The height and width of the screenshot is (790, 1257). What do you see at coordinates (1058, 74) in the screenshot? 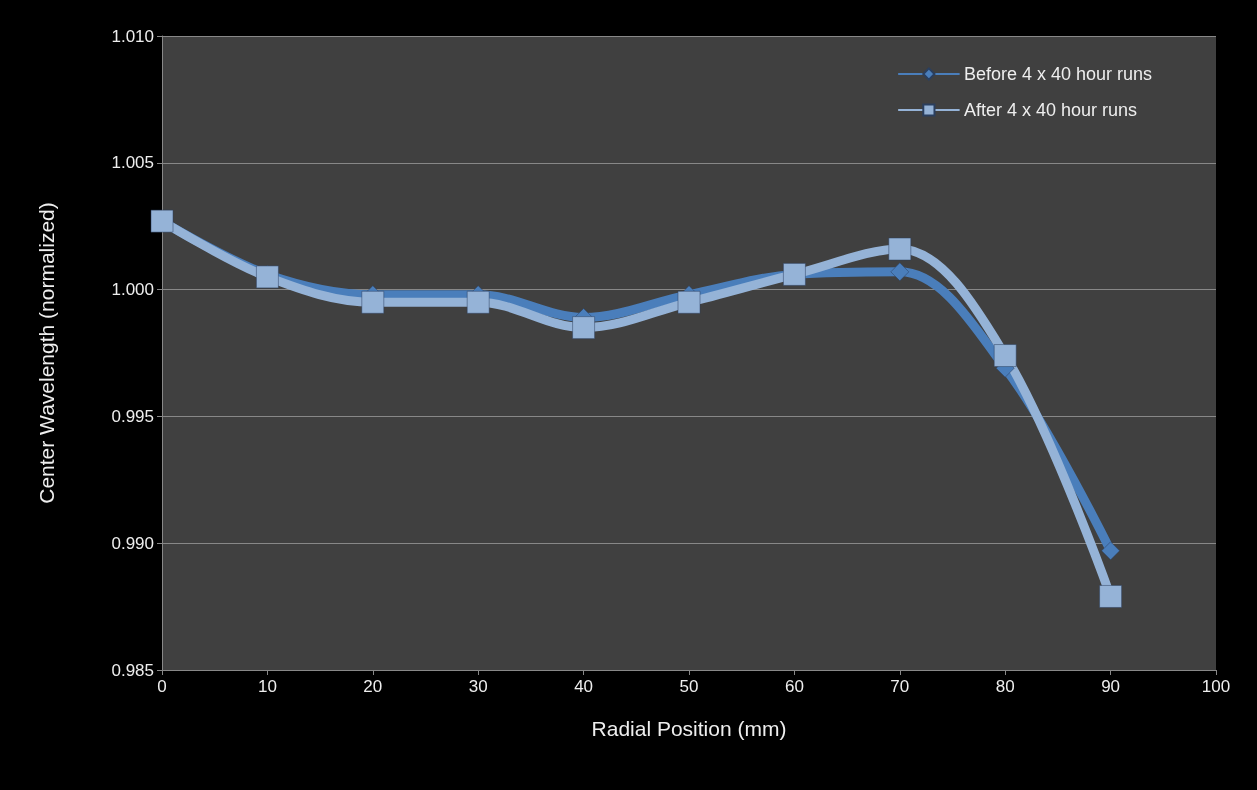
I see `legend-label: Before 4 x 40 hour runs` at bounding box center [1058, 74].